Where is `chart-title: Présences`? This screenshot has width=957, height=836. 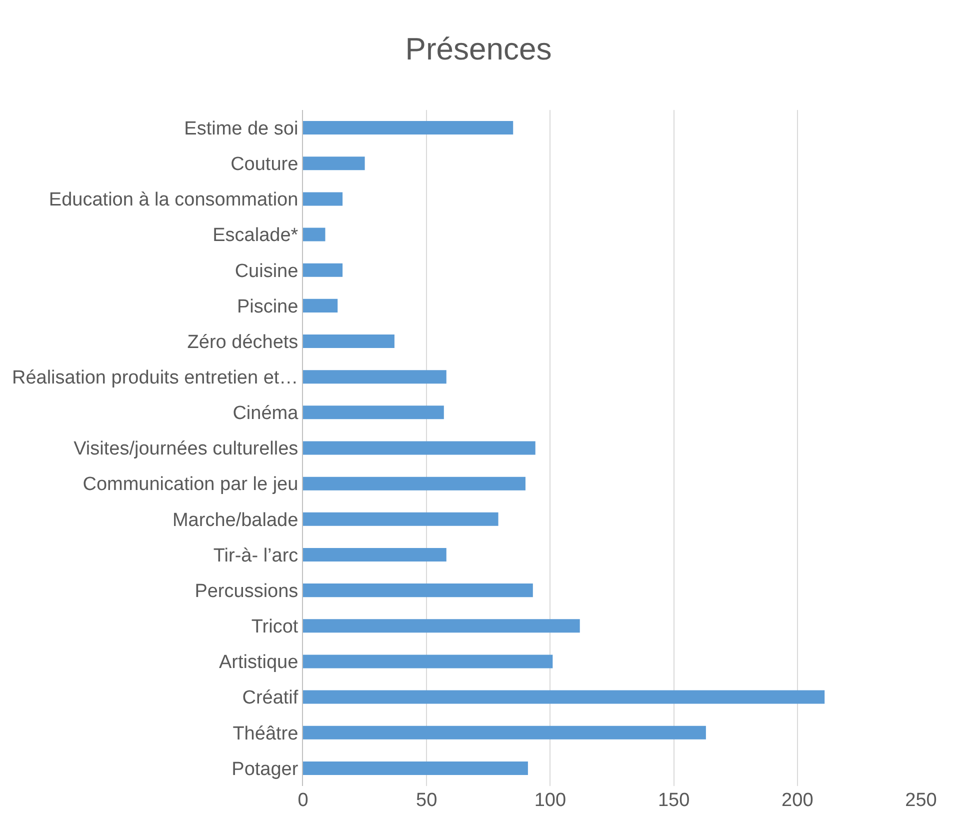 chart-title: Présences is located at coordinates (478, 48).